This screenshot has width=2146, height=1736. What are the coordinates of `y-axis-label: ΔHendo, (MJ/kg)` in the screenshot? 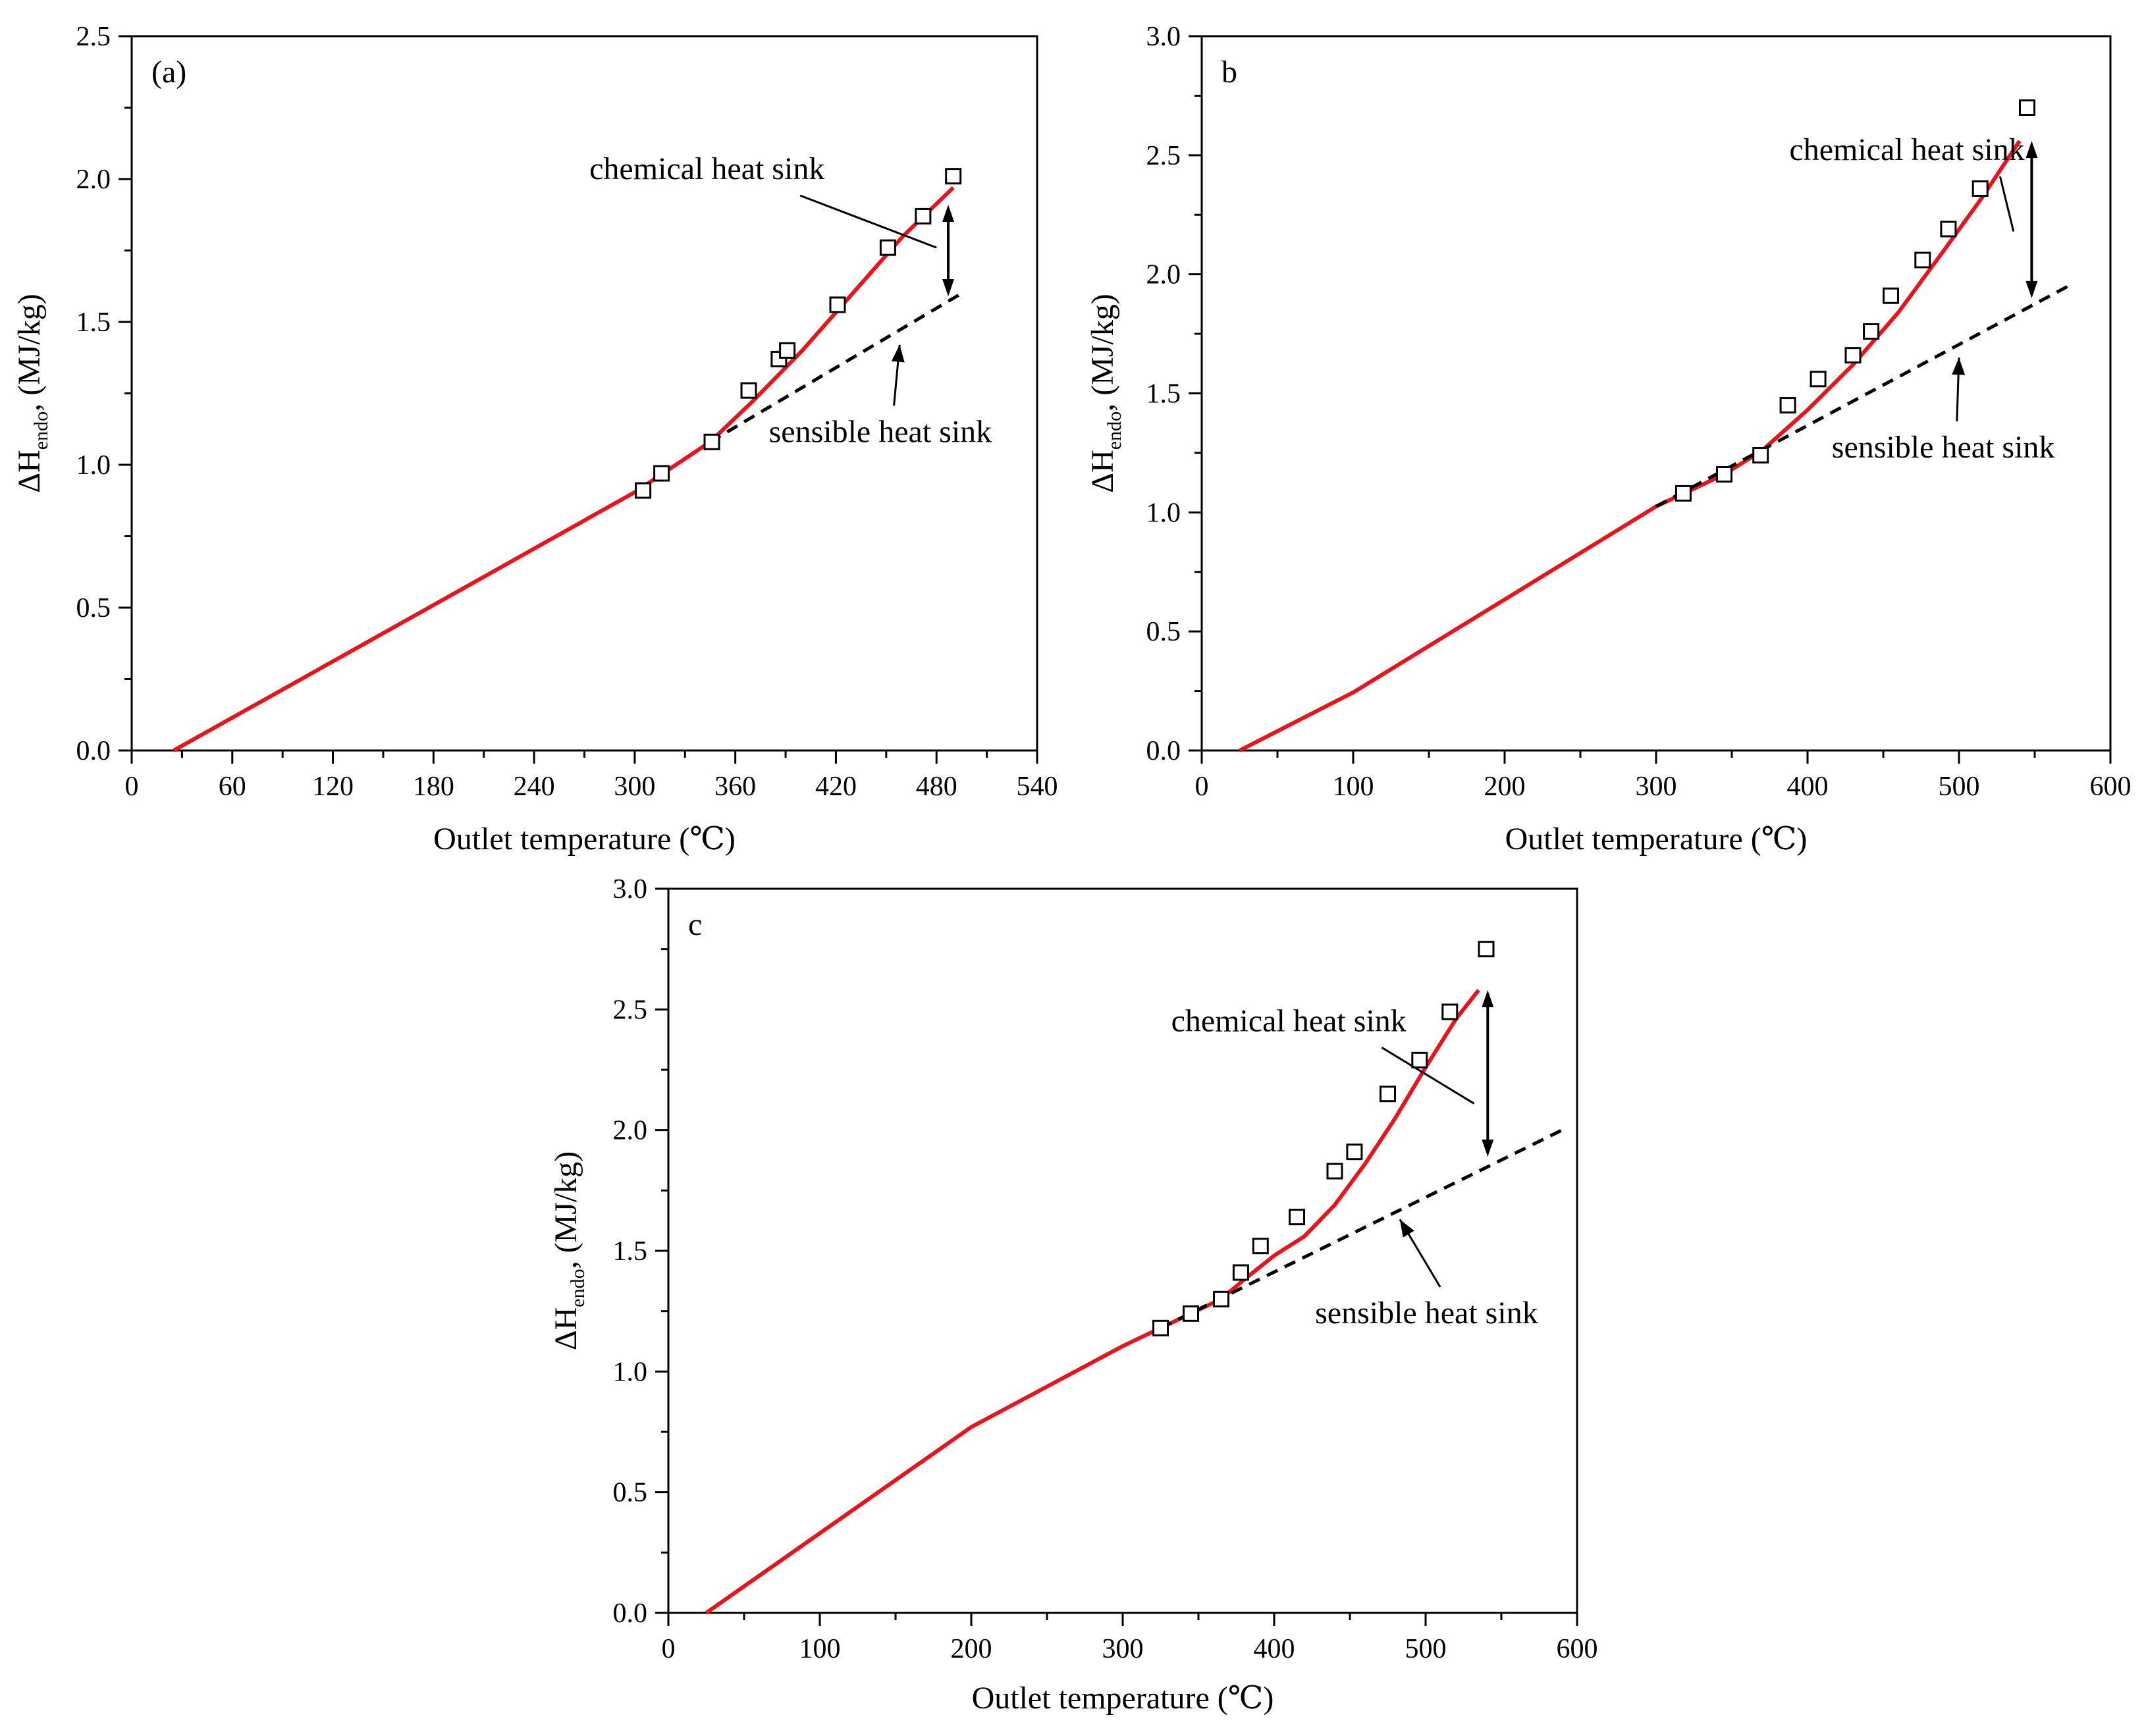 It's located at (1105, 393).